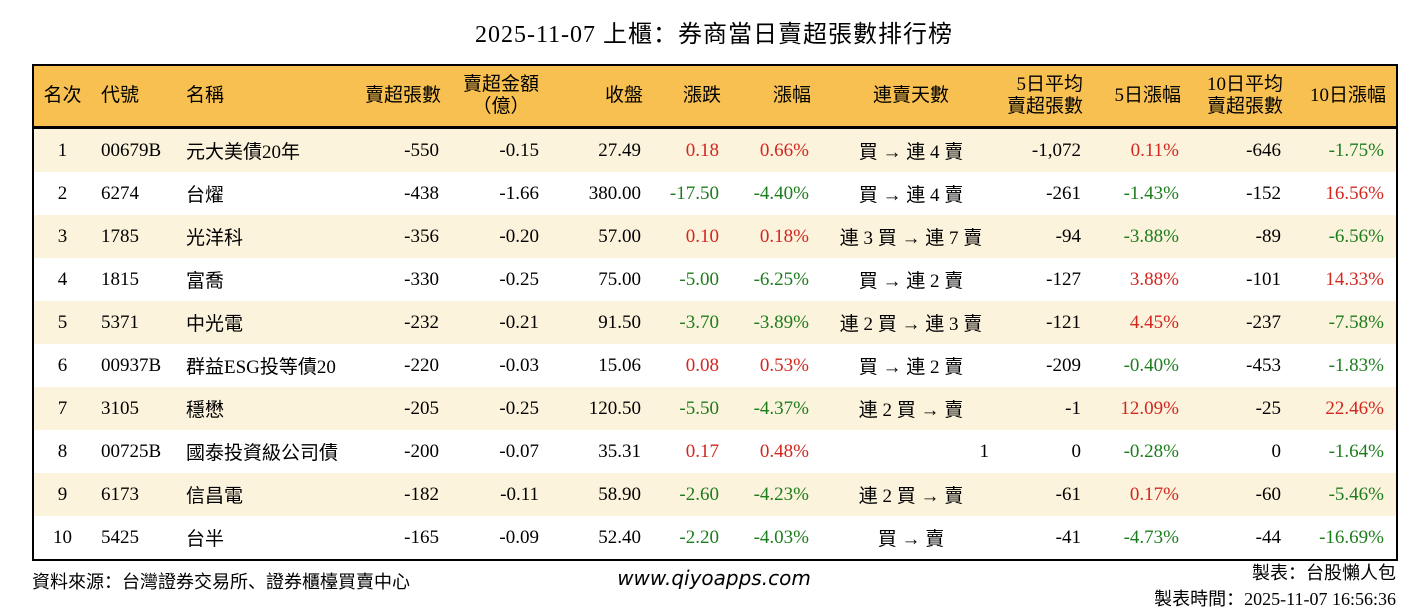 The image size is (1428, 612). Describe the element at coordinates (784, 451) in the screenshot. I see `cell-change_pct: 0.48%` at that location.